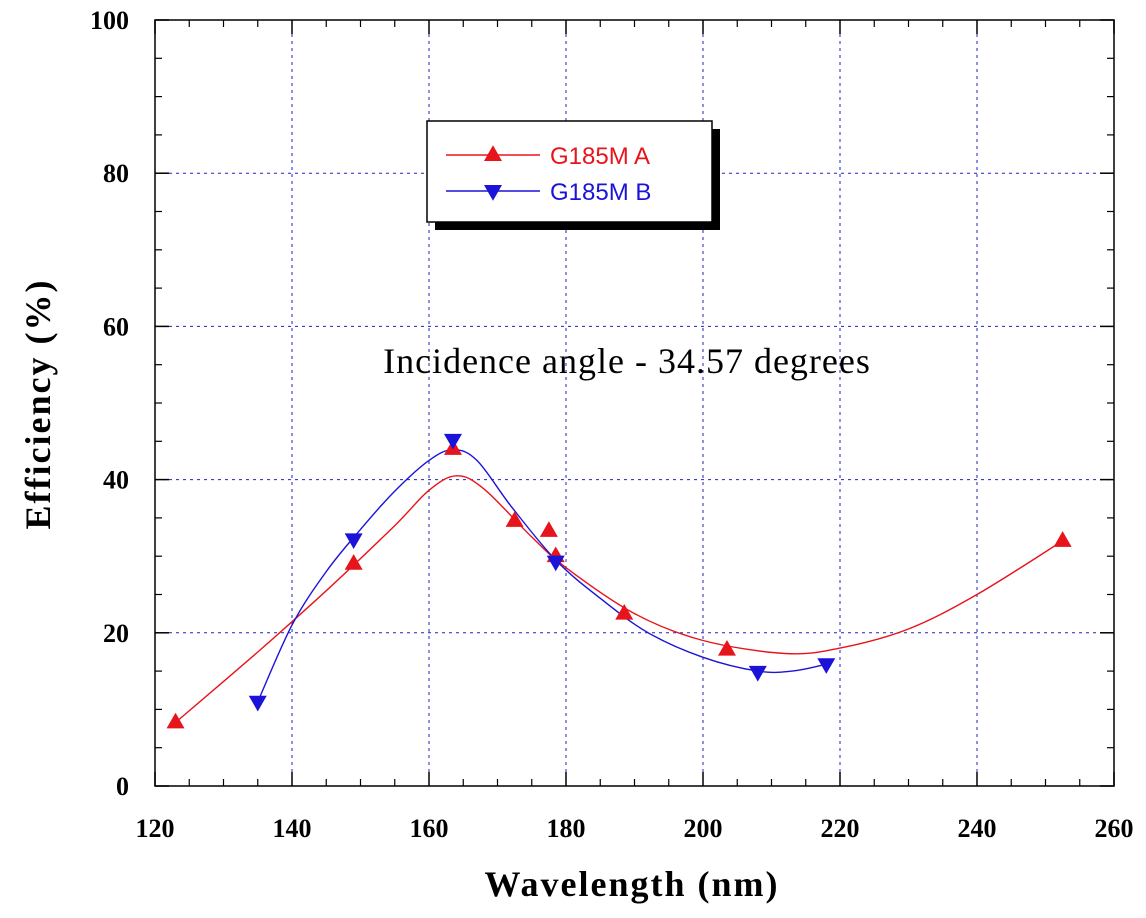  I want to click on legend-label-g185m-b: G185M B, so click(600, 192).